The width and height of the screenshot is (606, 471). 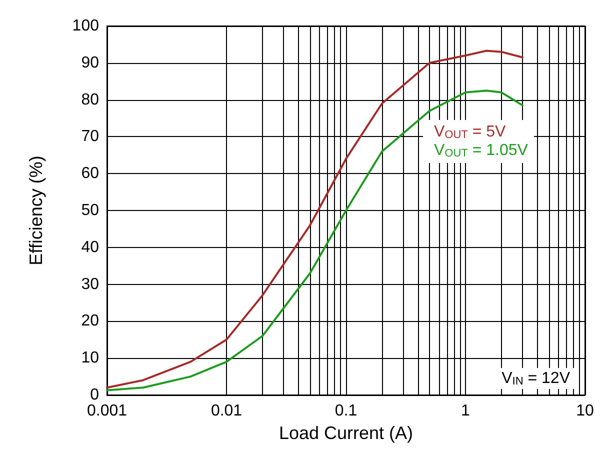 I want to click on series-label: VOUT = 1.05V, so click(x=481, y=151).